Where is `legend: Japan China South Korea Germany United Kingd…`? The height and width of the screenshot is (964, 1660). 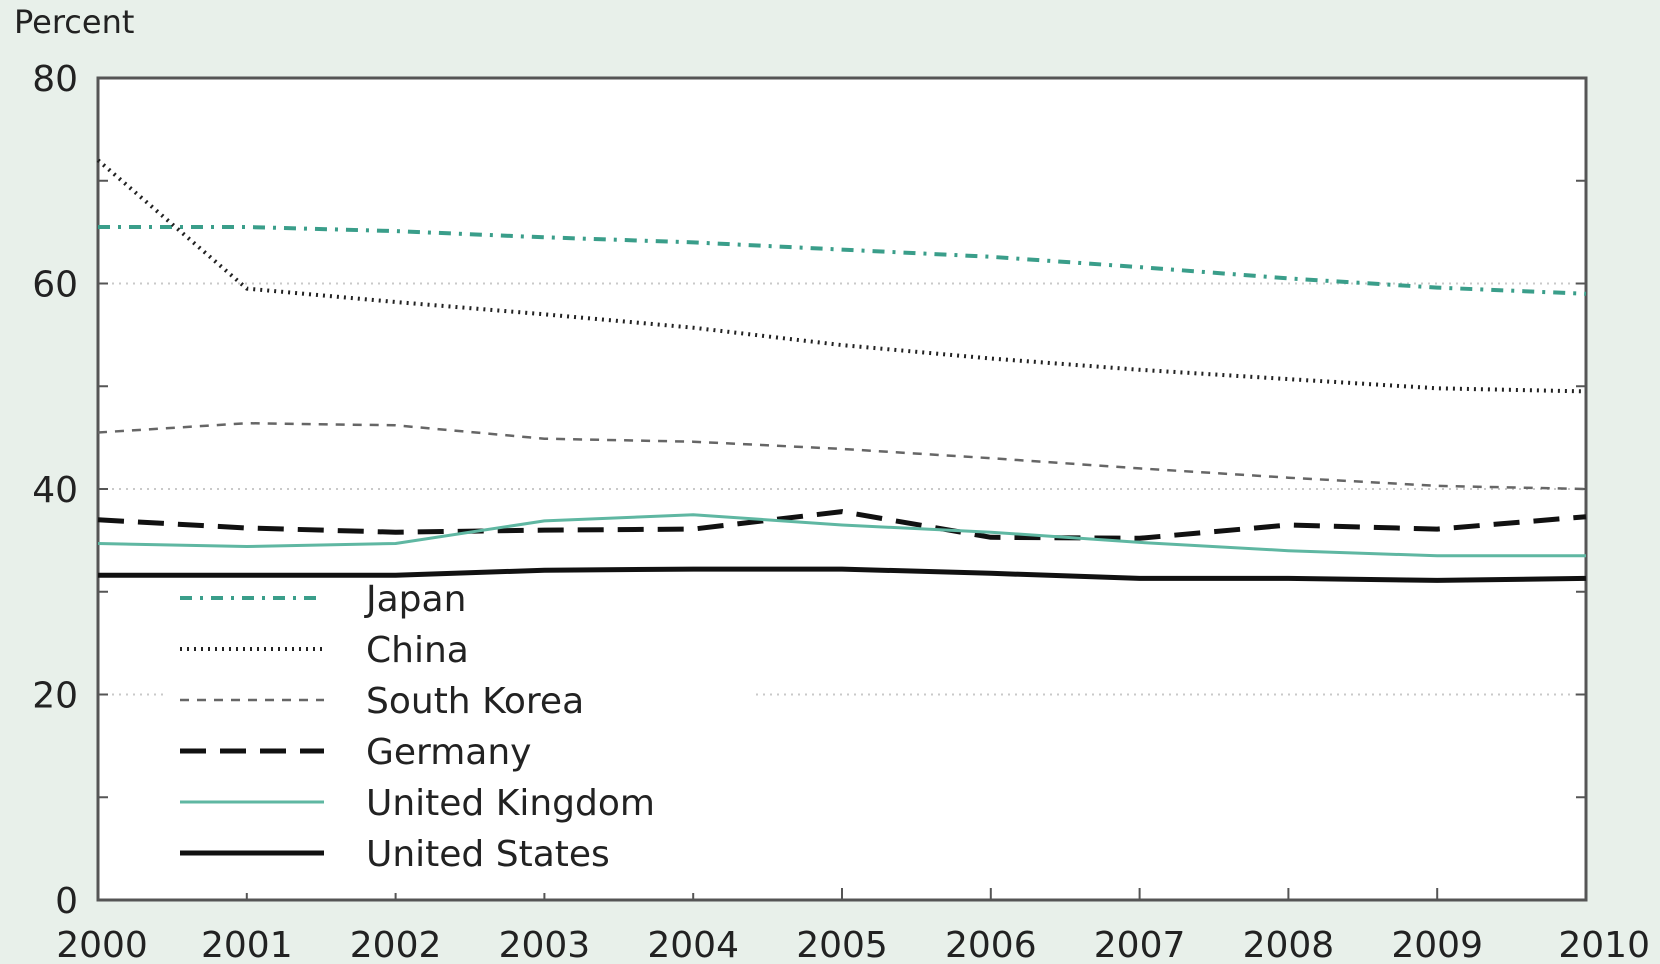 legend: Japan China South Korea Germany United Kingd… is located at coordinates (460, 734).